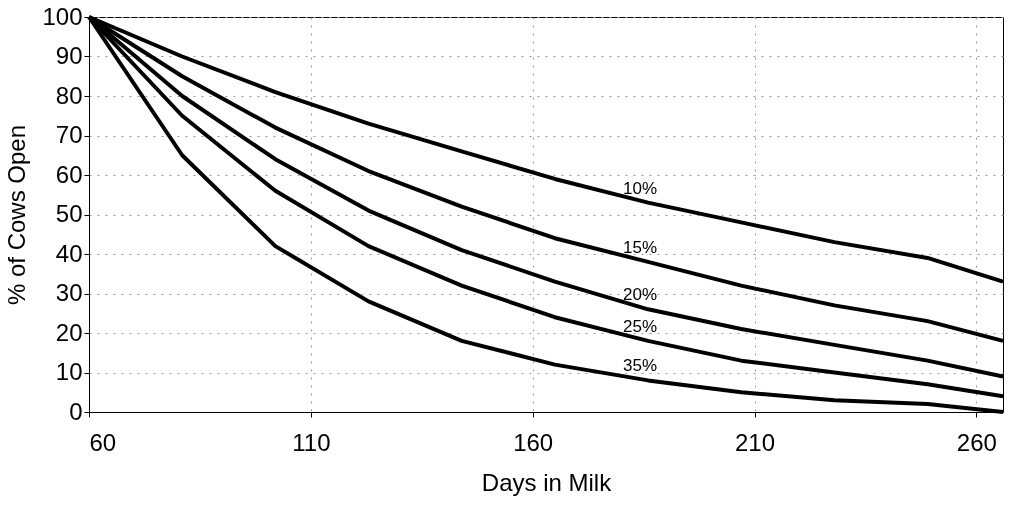  Describe the element at coordinates (69, 134) in the screenshot. I see `y-tick-label: 70` at that location.